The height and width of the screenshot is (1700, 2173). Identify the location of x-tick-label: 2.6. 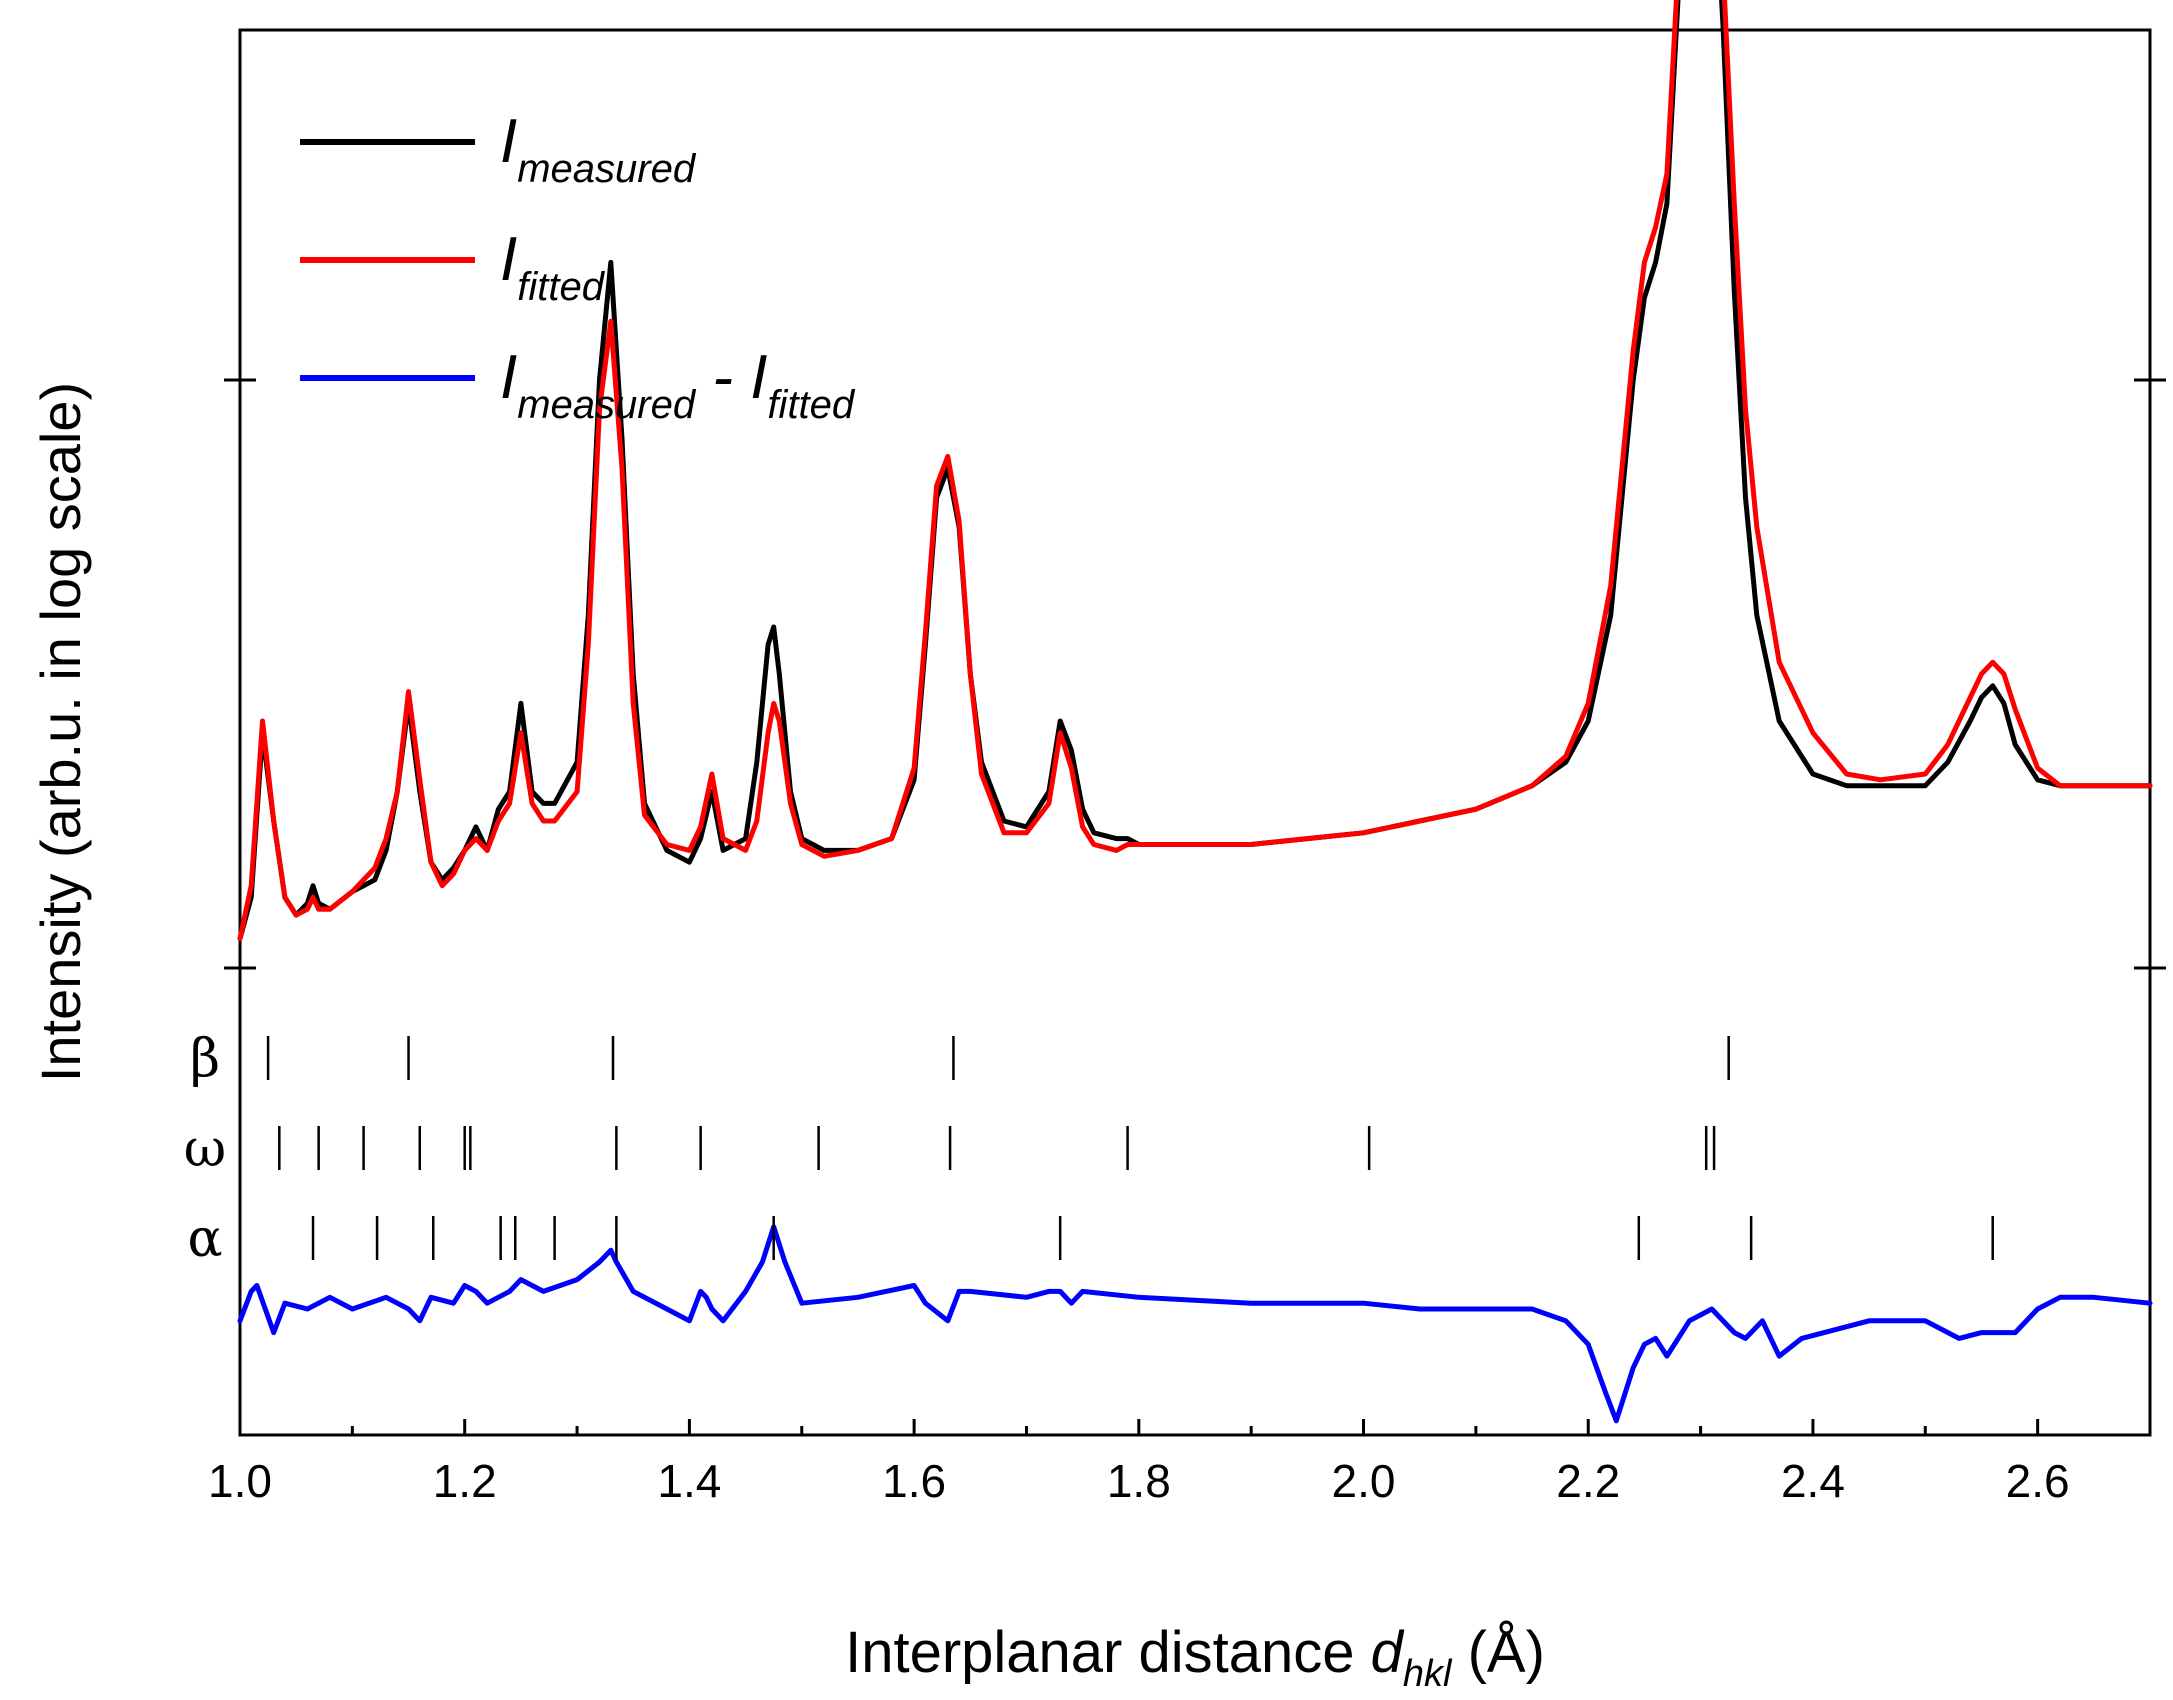
(2038, 1481).